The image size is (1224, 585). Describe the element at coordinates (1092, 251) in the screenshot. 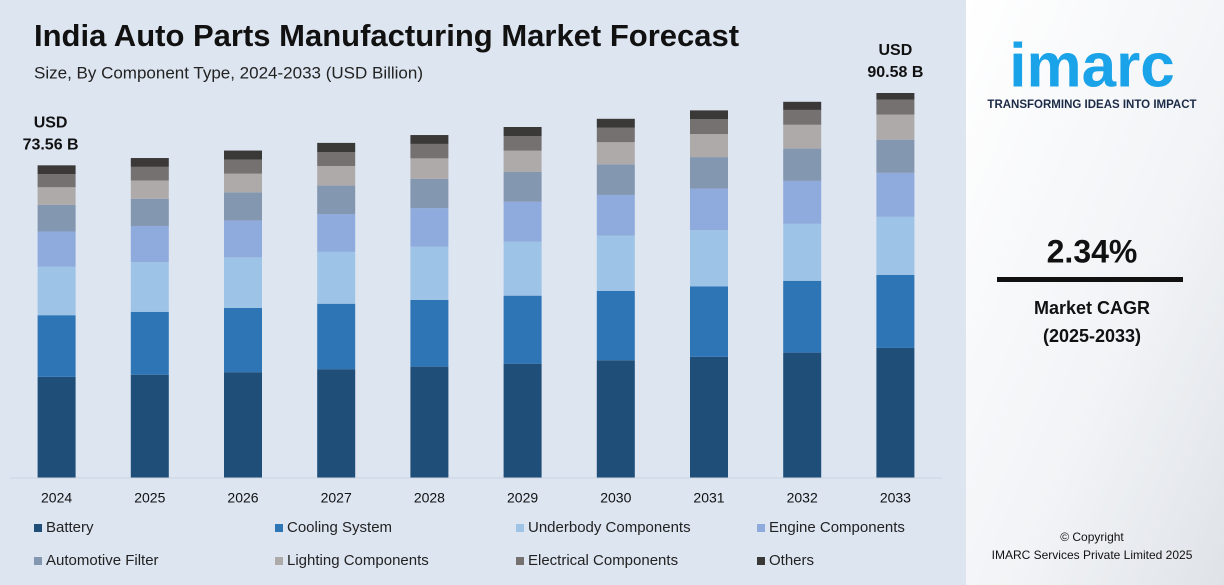

I see `cagr-value: 2.34%` at that location.